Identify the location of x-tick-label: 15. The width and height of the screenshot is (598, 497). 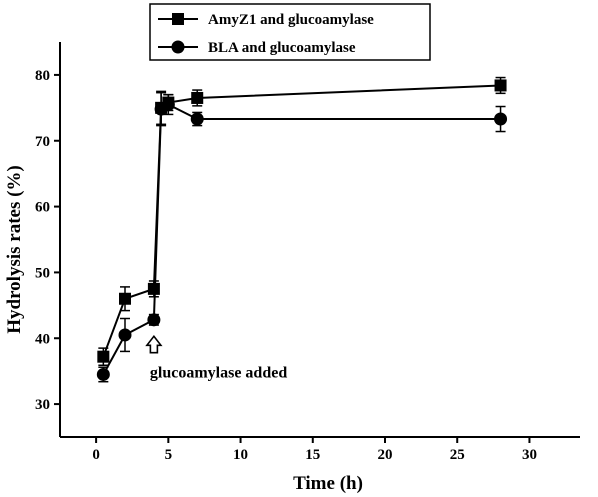
(312, 455).